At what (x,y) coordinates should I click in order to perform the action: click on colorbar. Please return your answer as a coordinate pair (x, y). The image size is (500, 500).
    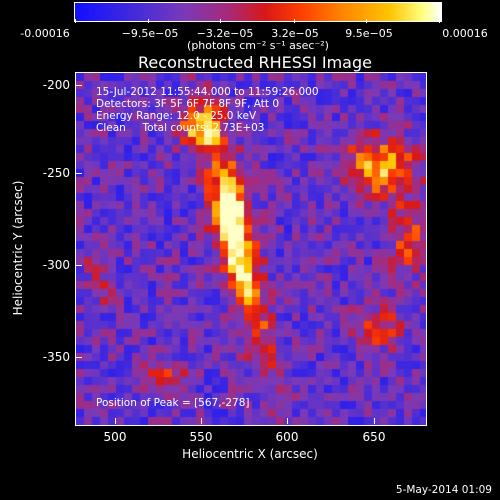
    Looking at the image, I should click on (258, 12).